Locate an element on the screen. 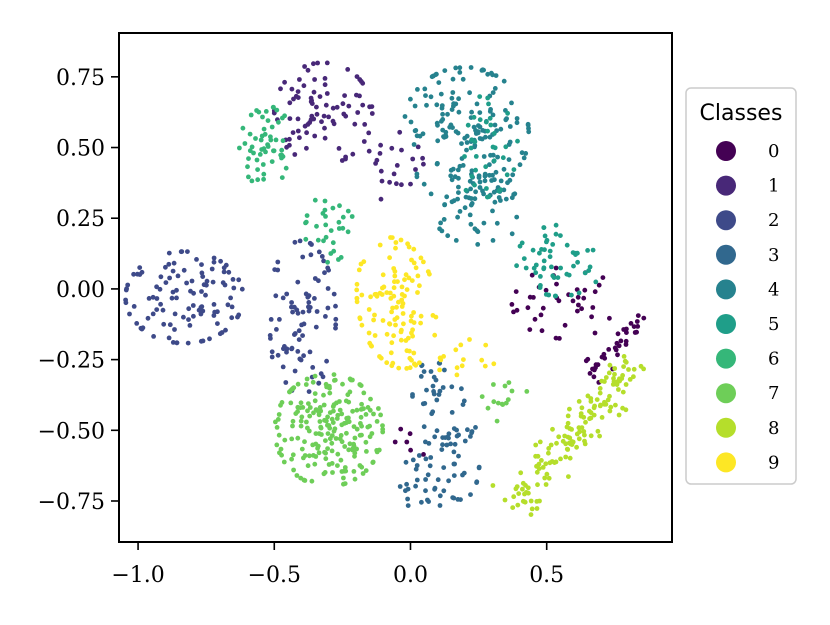 The width and height of the screenshot is (830, 625). y-tick-label: −0.25 is located at coordinates (71, 361).